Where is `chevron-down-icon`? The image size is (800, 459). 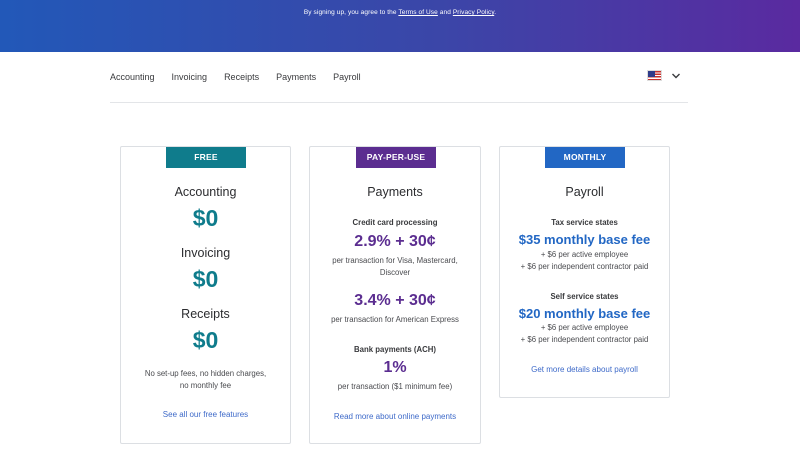
chevron-down-icon is located at coordinates (676, 76).